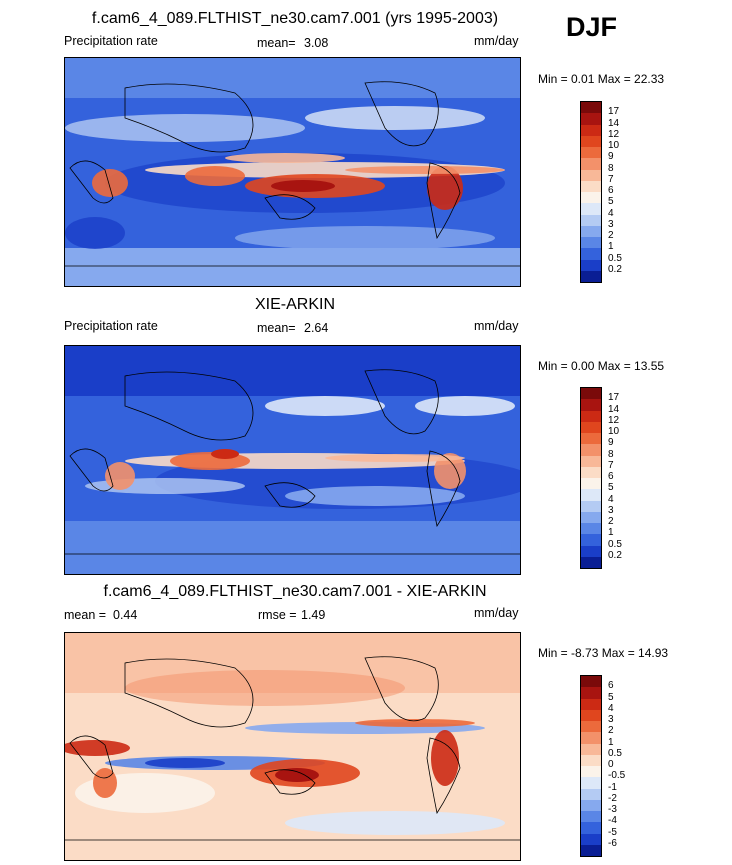  I want to click on panel-1-colorbar-labels: 17 14 12 10 9 8 7 6 5 4 3 2 1 0.5 0.2, so click(628, 191).